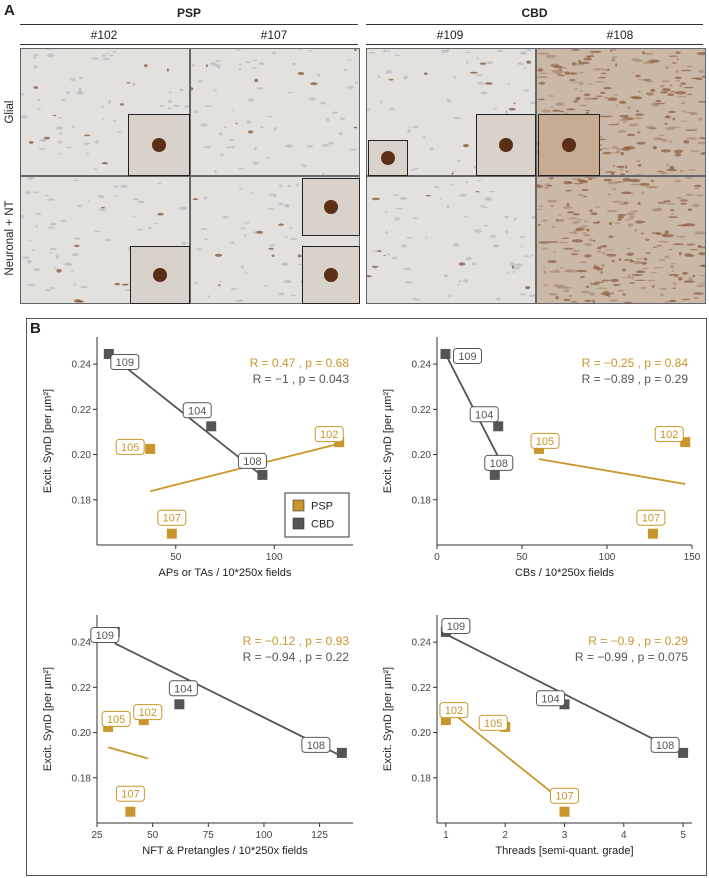 This screenshot has width=709, height=878. What do you see at coordinates (9, 10) in the screenshot?
I see `panel-a-letter: A` at bounding box center [9, 10].